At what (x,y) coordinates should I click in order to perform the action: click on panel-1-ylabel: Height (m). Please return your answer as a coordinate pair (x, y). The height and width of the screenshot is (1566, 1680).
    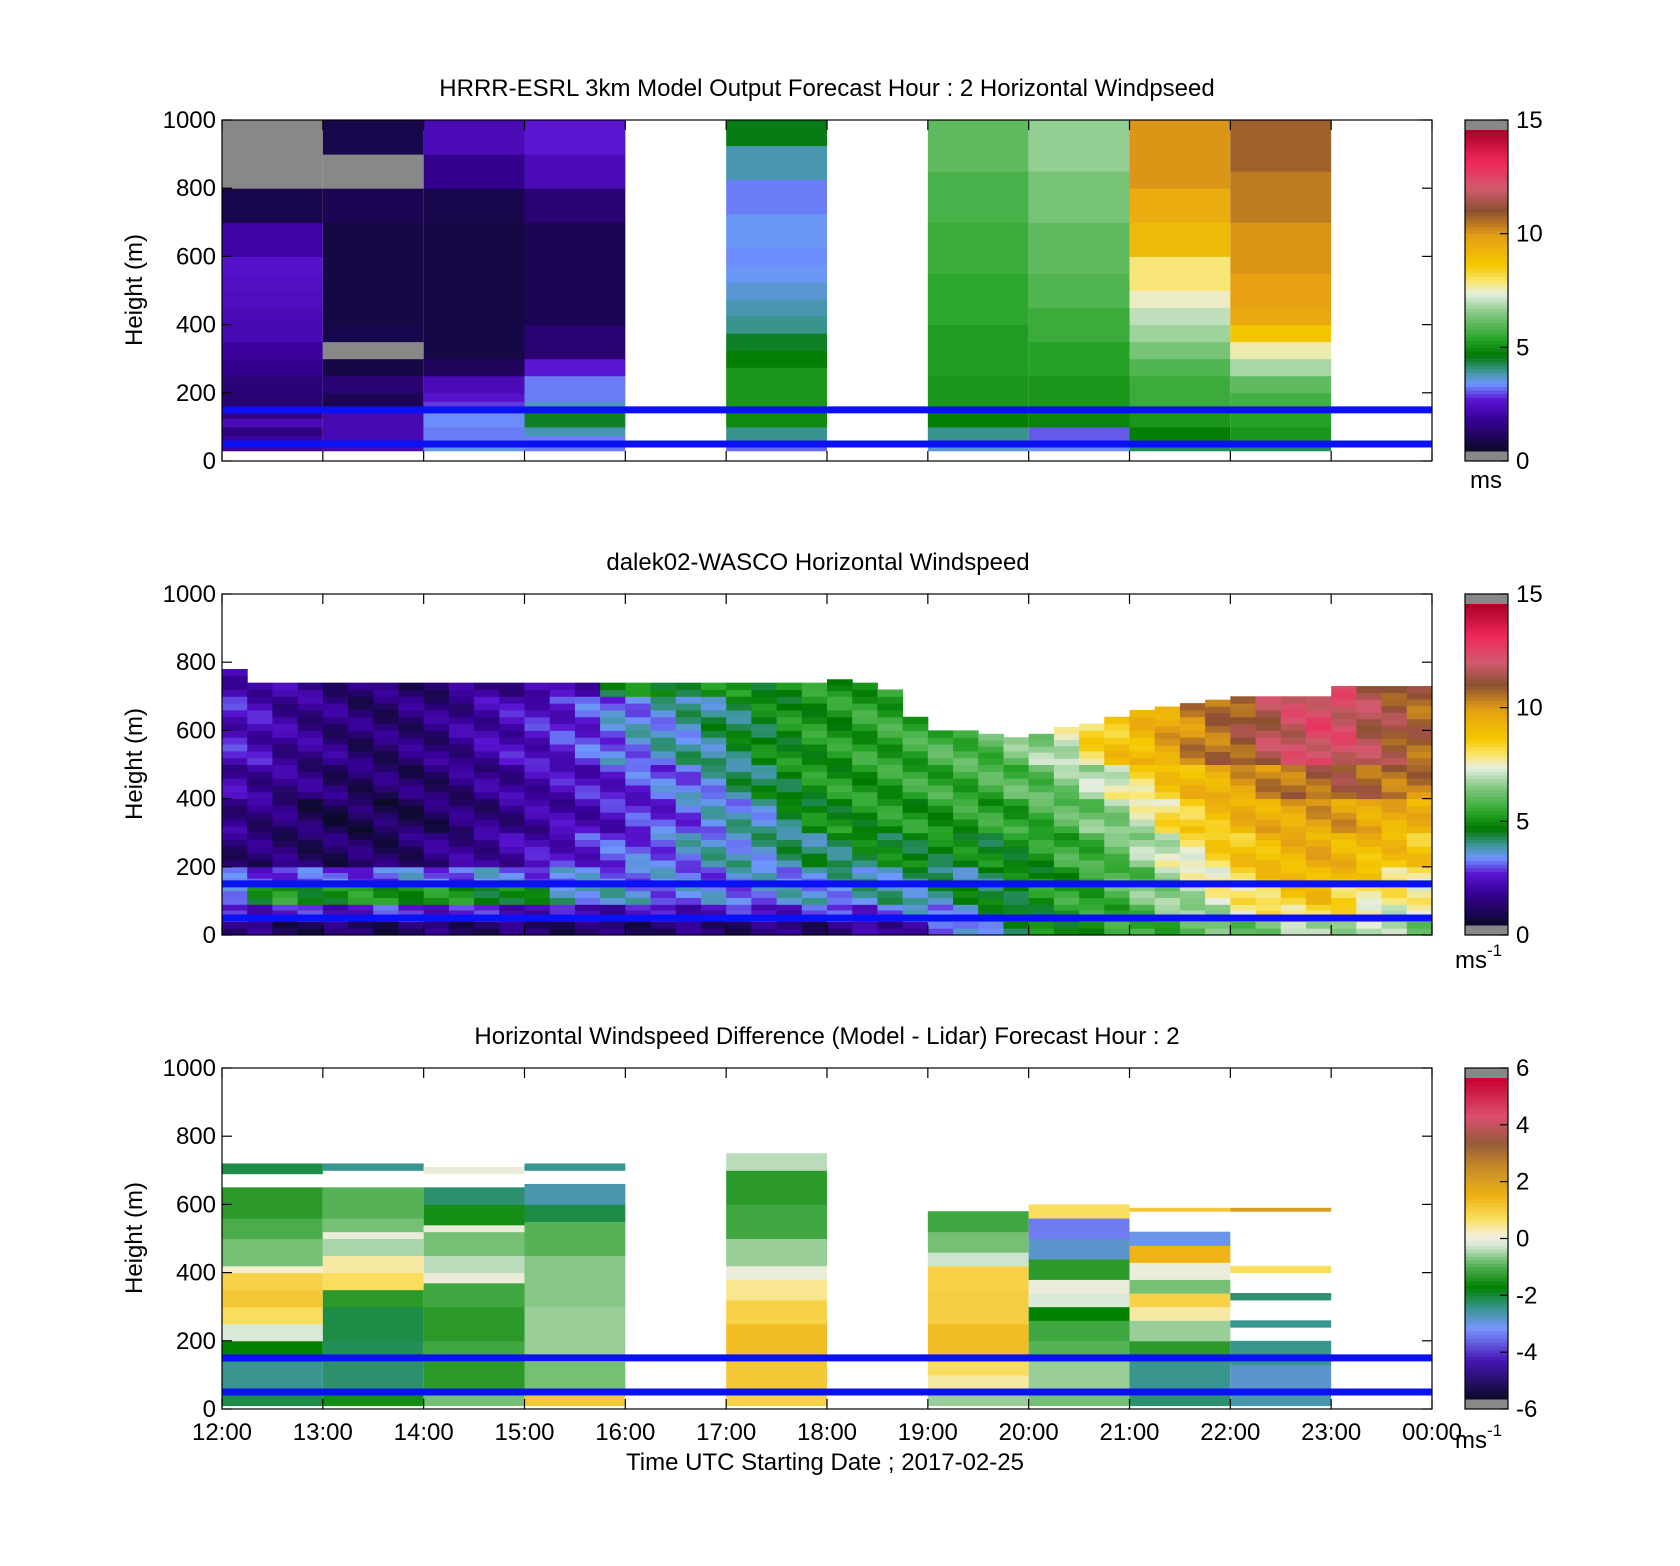
    Looking at the image, I should click on (134, 290).